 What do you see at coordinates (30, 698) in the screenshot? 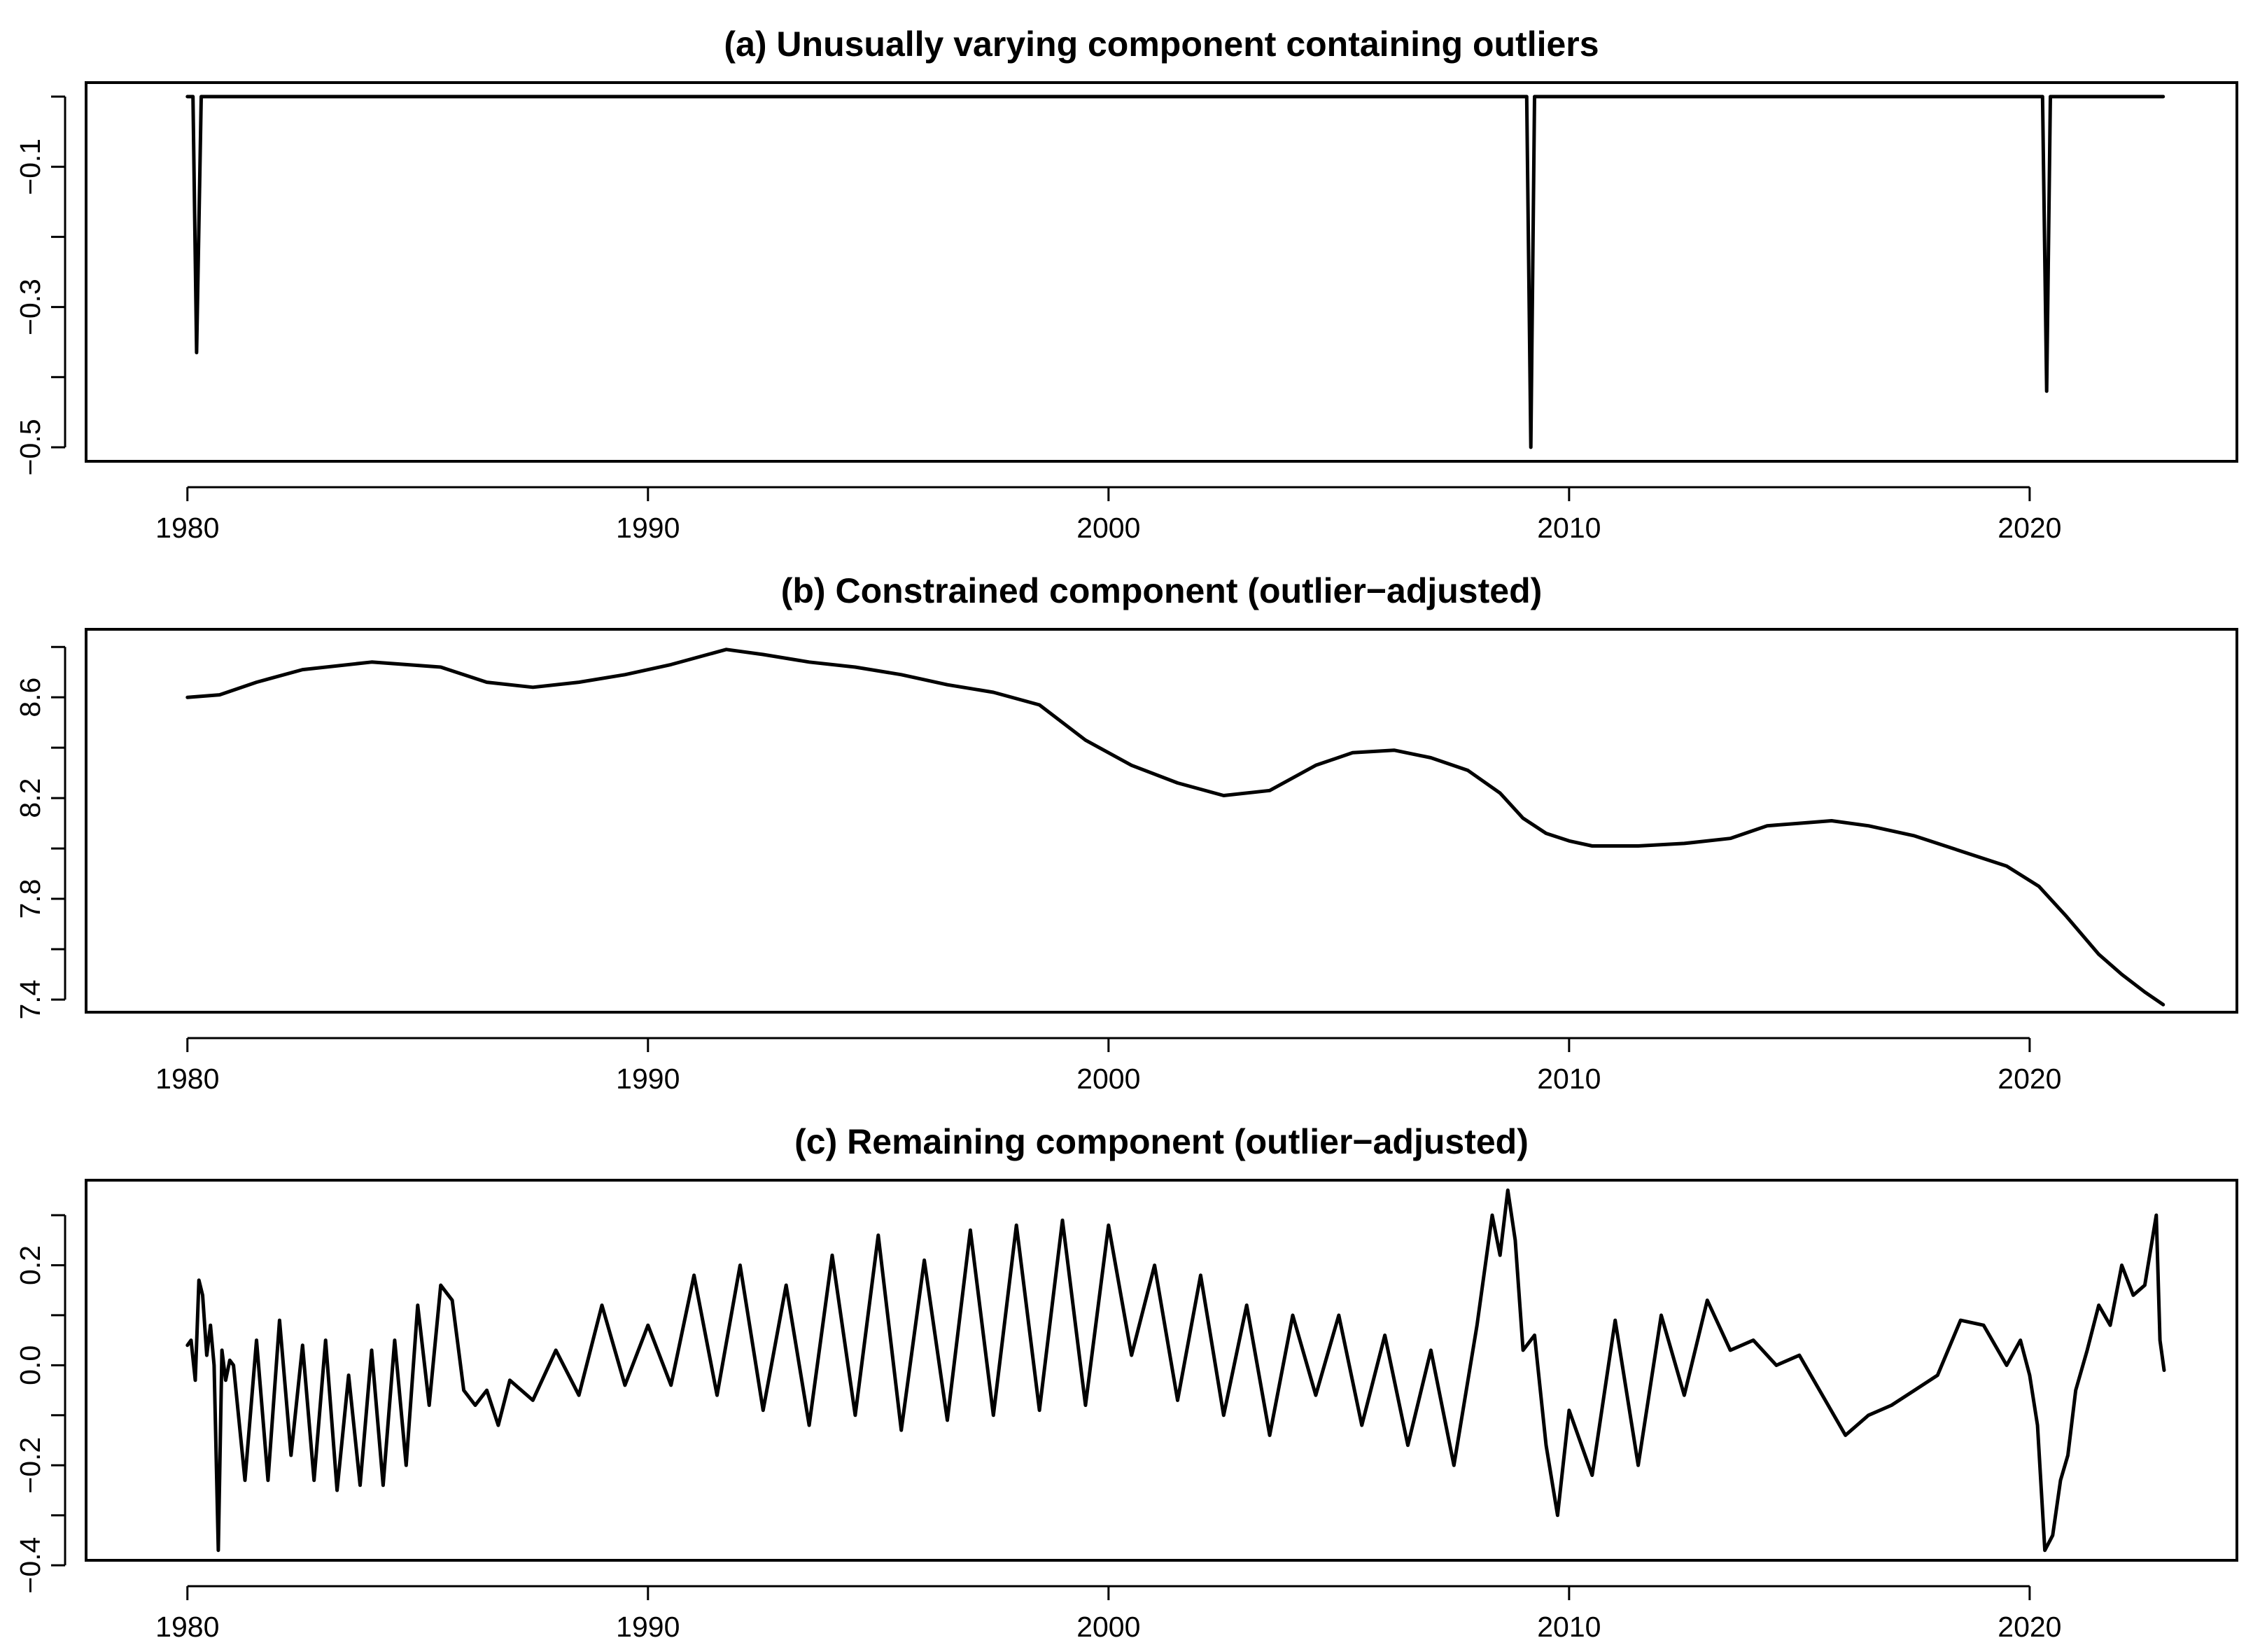
I see `y-tick-label: 8.6` at bounding box center [30, 698].